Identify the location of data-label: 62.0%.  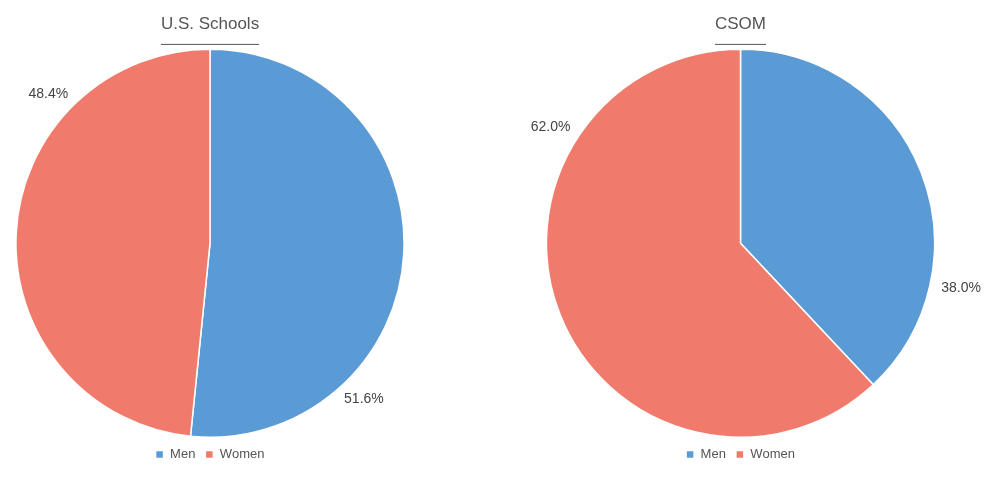
(550, 126).